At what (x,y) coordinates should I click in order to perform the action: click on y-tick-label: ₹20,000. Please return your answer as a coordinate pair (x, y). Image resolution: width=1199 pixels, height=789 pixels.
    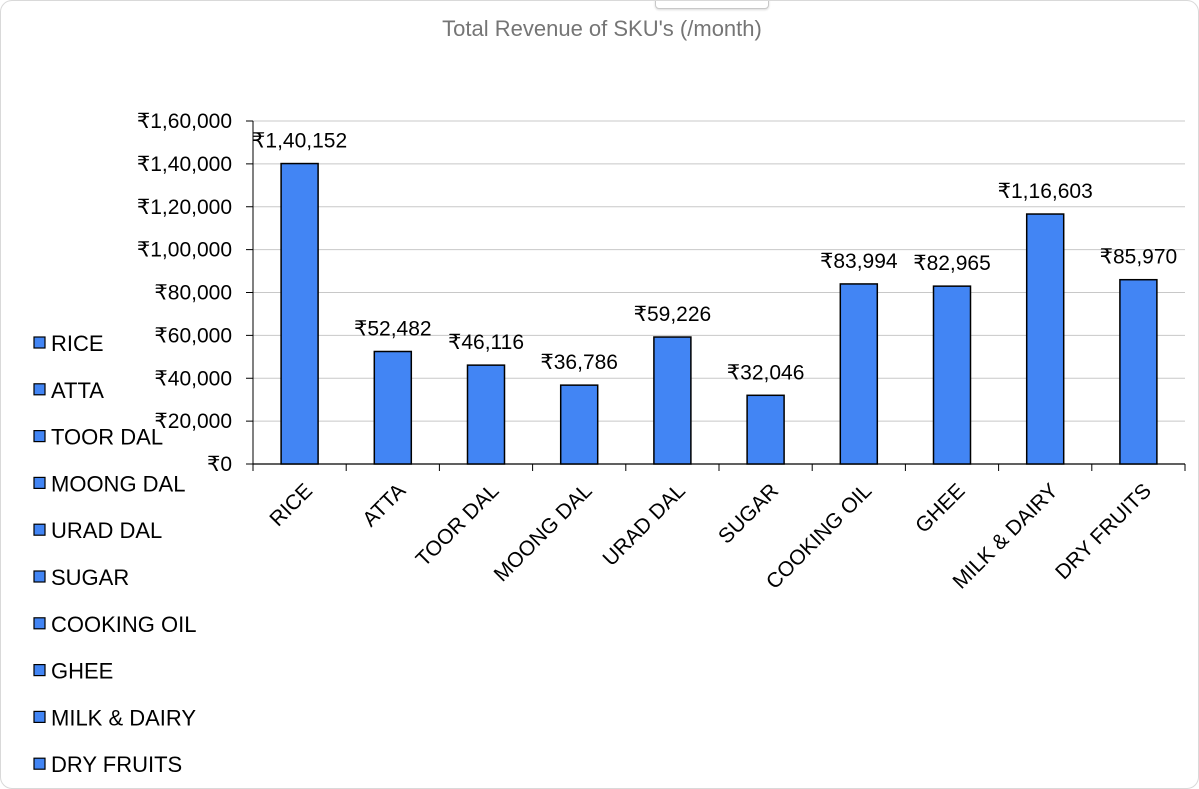
    Looking at the image, I should click on (193, 421).